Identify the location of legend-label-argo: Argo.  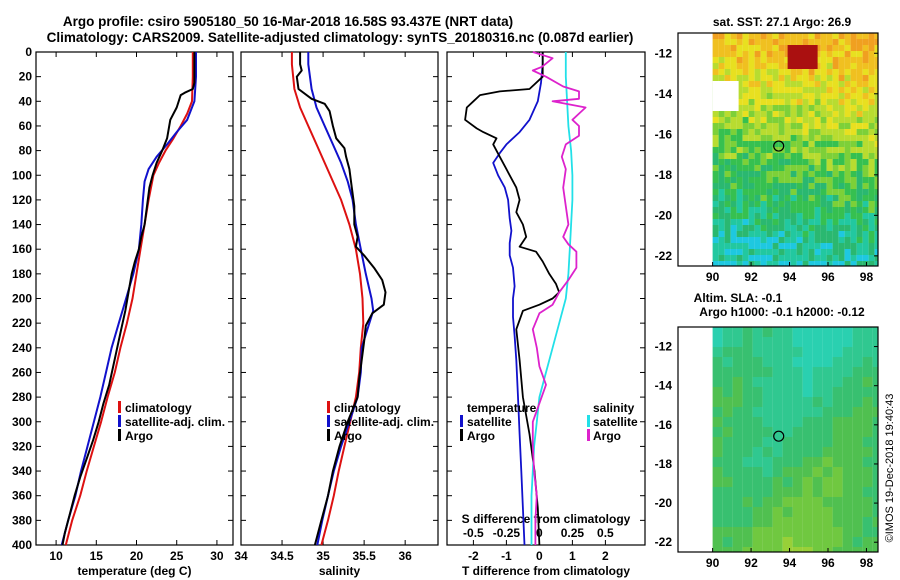
(139, 436).